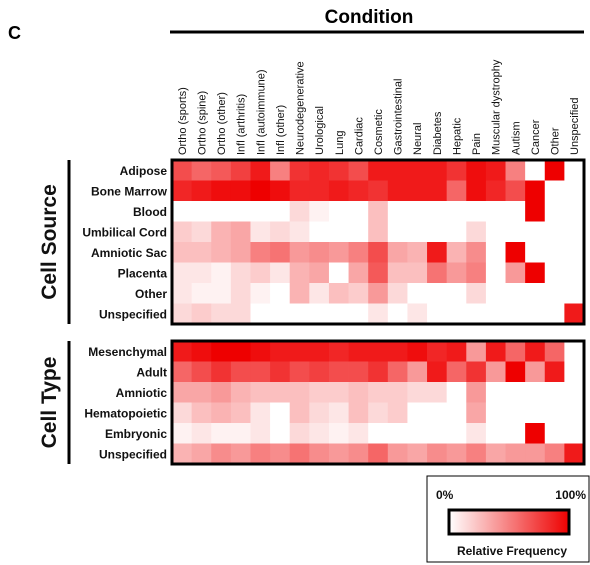 The image size is (590, 565). I want to click on column-label: Autism, so click(516, 138).